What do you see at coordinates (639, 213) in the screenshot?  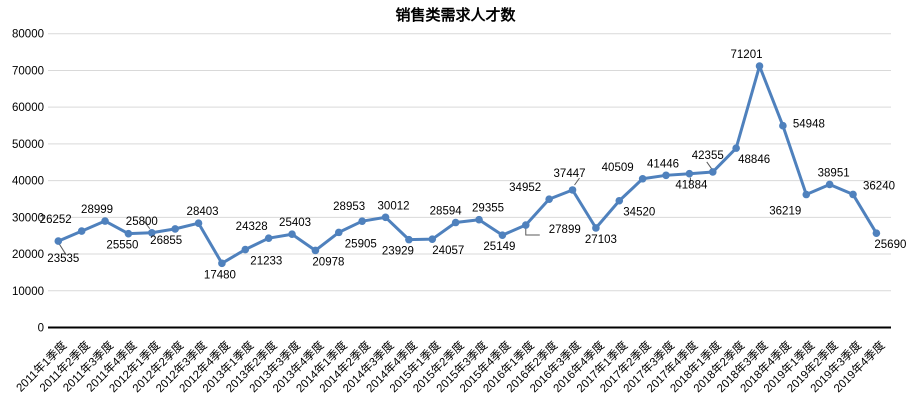 I see `data-point-label: 34520` at bounding box center [639, 213].